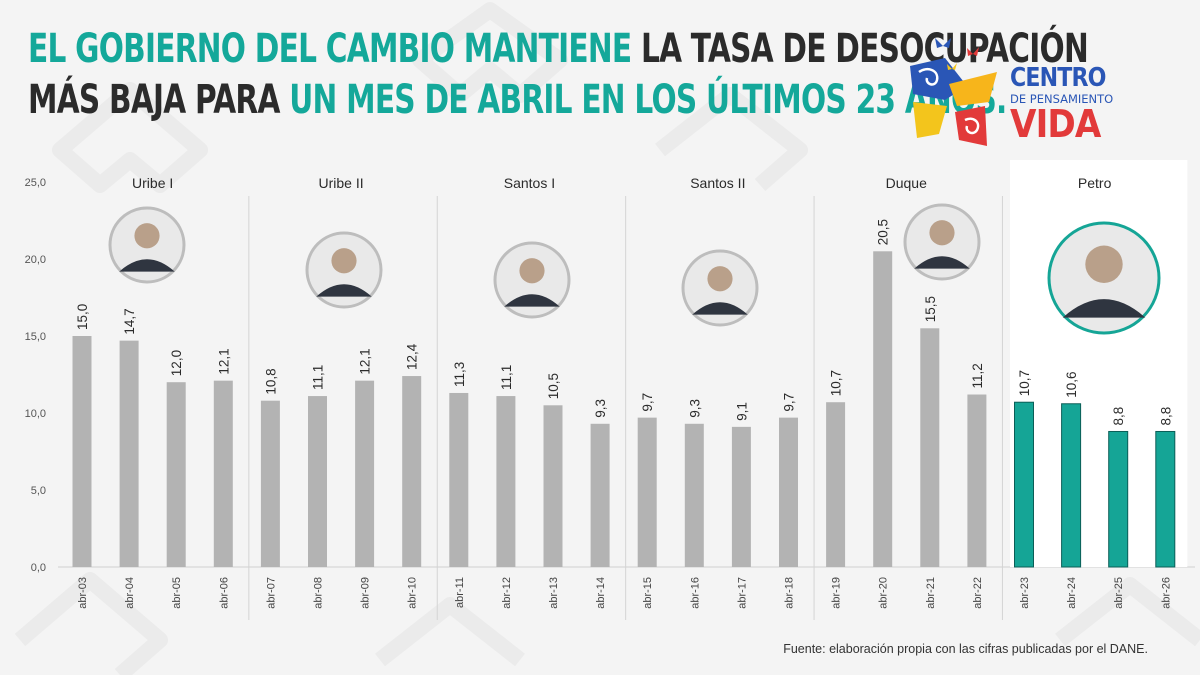 Image resolution: width=1200 pixels, height=675 pixels. Describe the element at coordinates (742, 593) in the screenshot. I see `category-label: abr-17` at that location.